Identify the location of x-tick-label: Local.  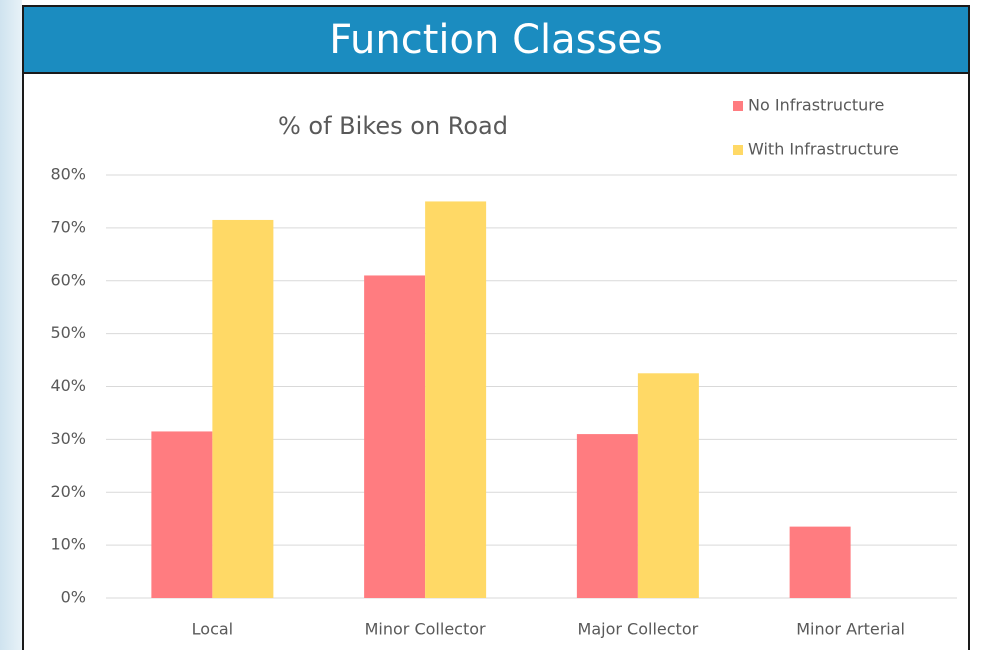
(212, 629).